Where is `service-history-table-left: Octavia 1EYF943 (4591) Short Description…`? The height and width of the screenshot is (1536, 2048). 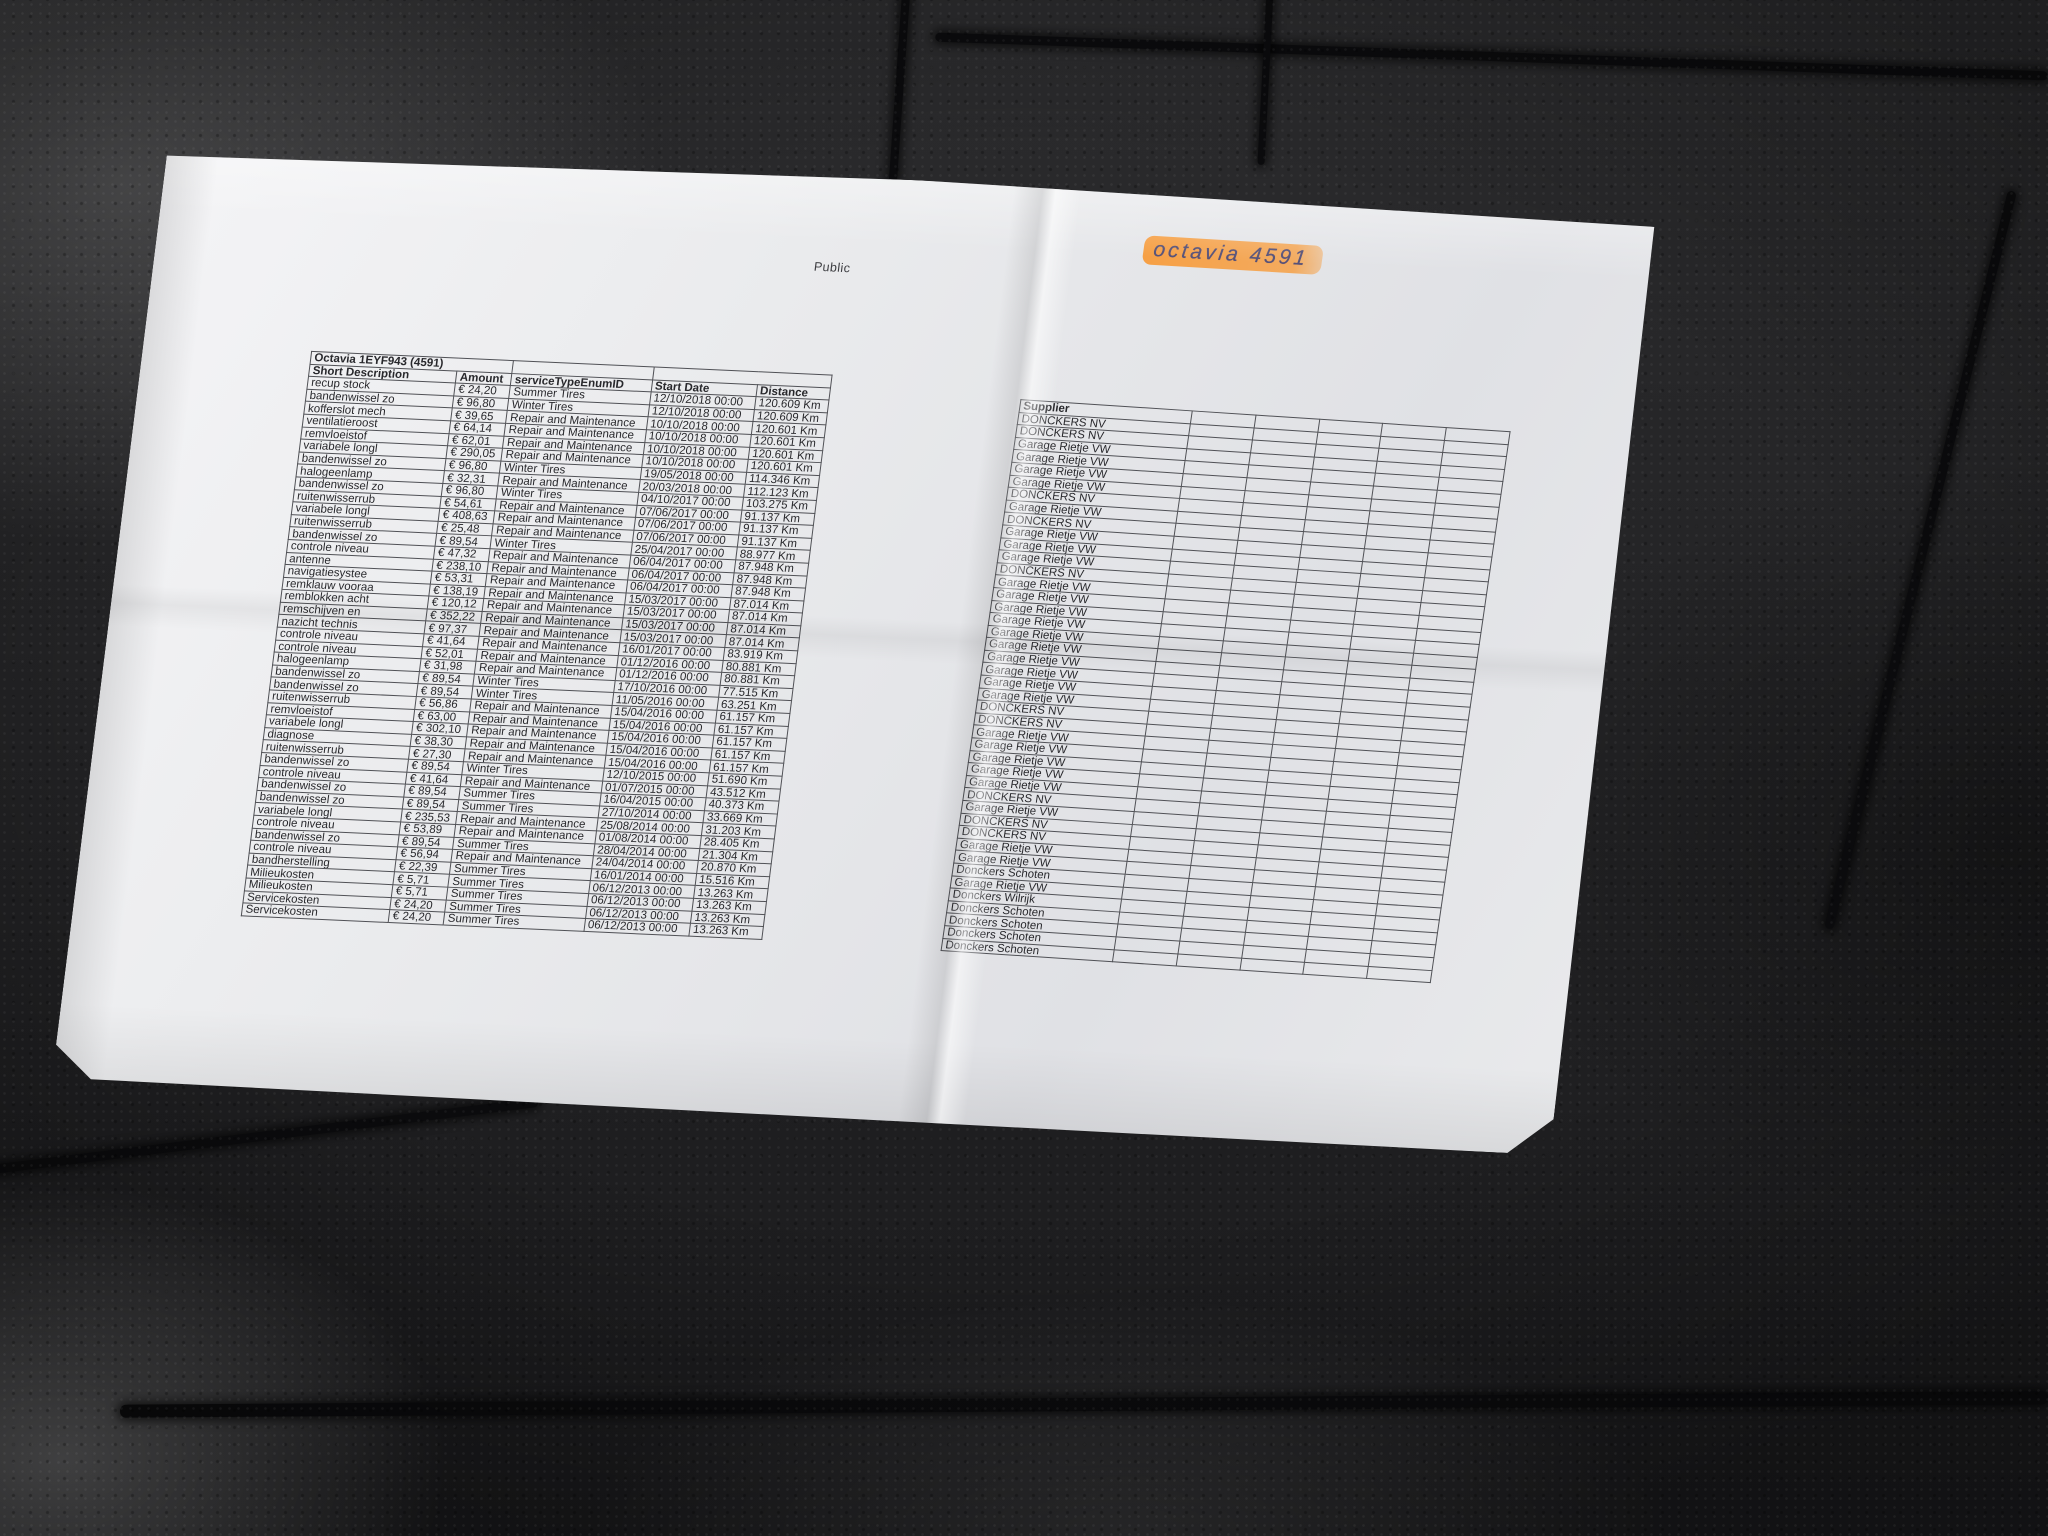 service-history-table-left: Octavia 1EYF943 (4591) Short Description… is located at coordinates (537, 645).